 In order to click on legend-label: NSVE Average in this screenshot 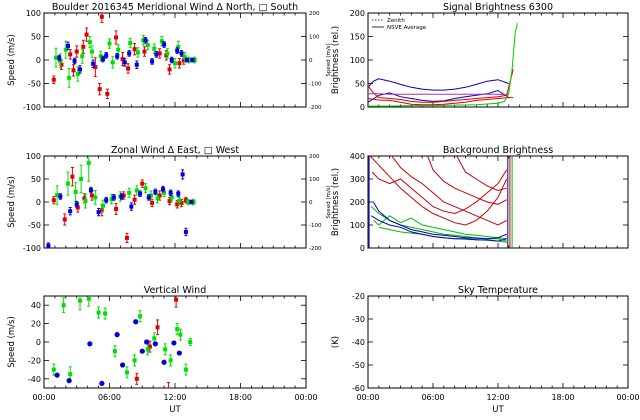, I will do `click(407, 28)`.